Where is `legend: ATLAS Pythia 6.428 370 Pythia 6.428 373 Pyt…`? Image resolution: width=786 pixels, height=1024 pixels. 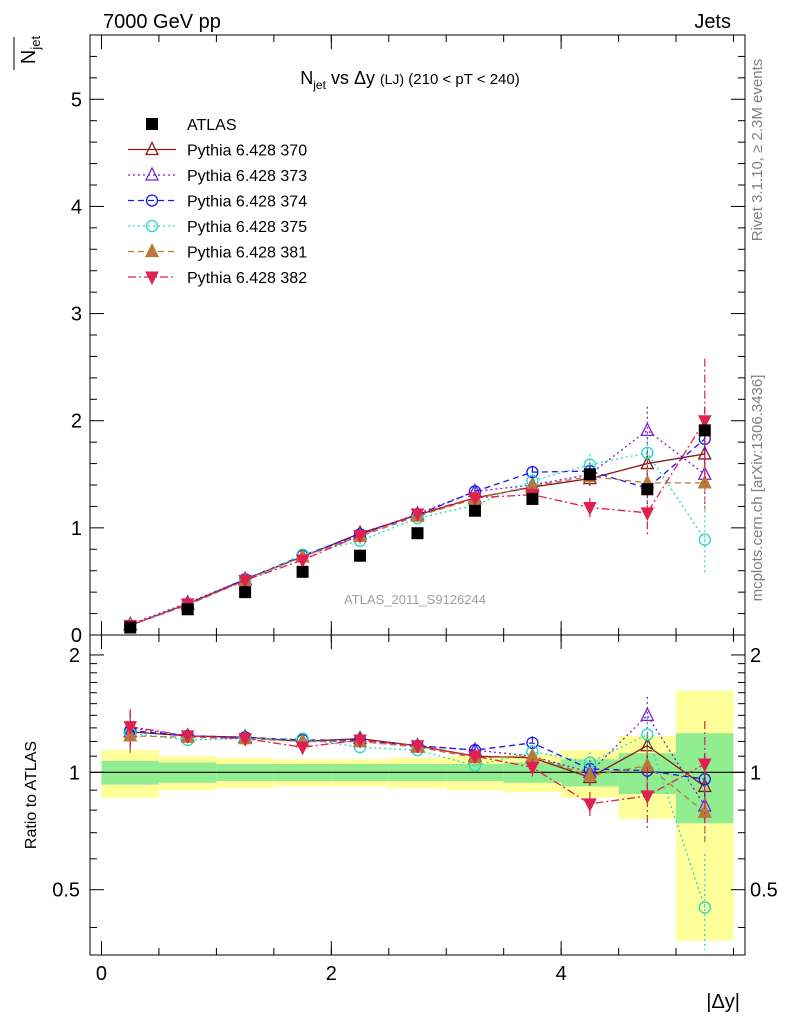 legend: ATLAS Pythia 6.428 370 Pythia 6.428 373 Pyt… is located at coordinates (217, 202).